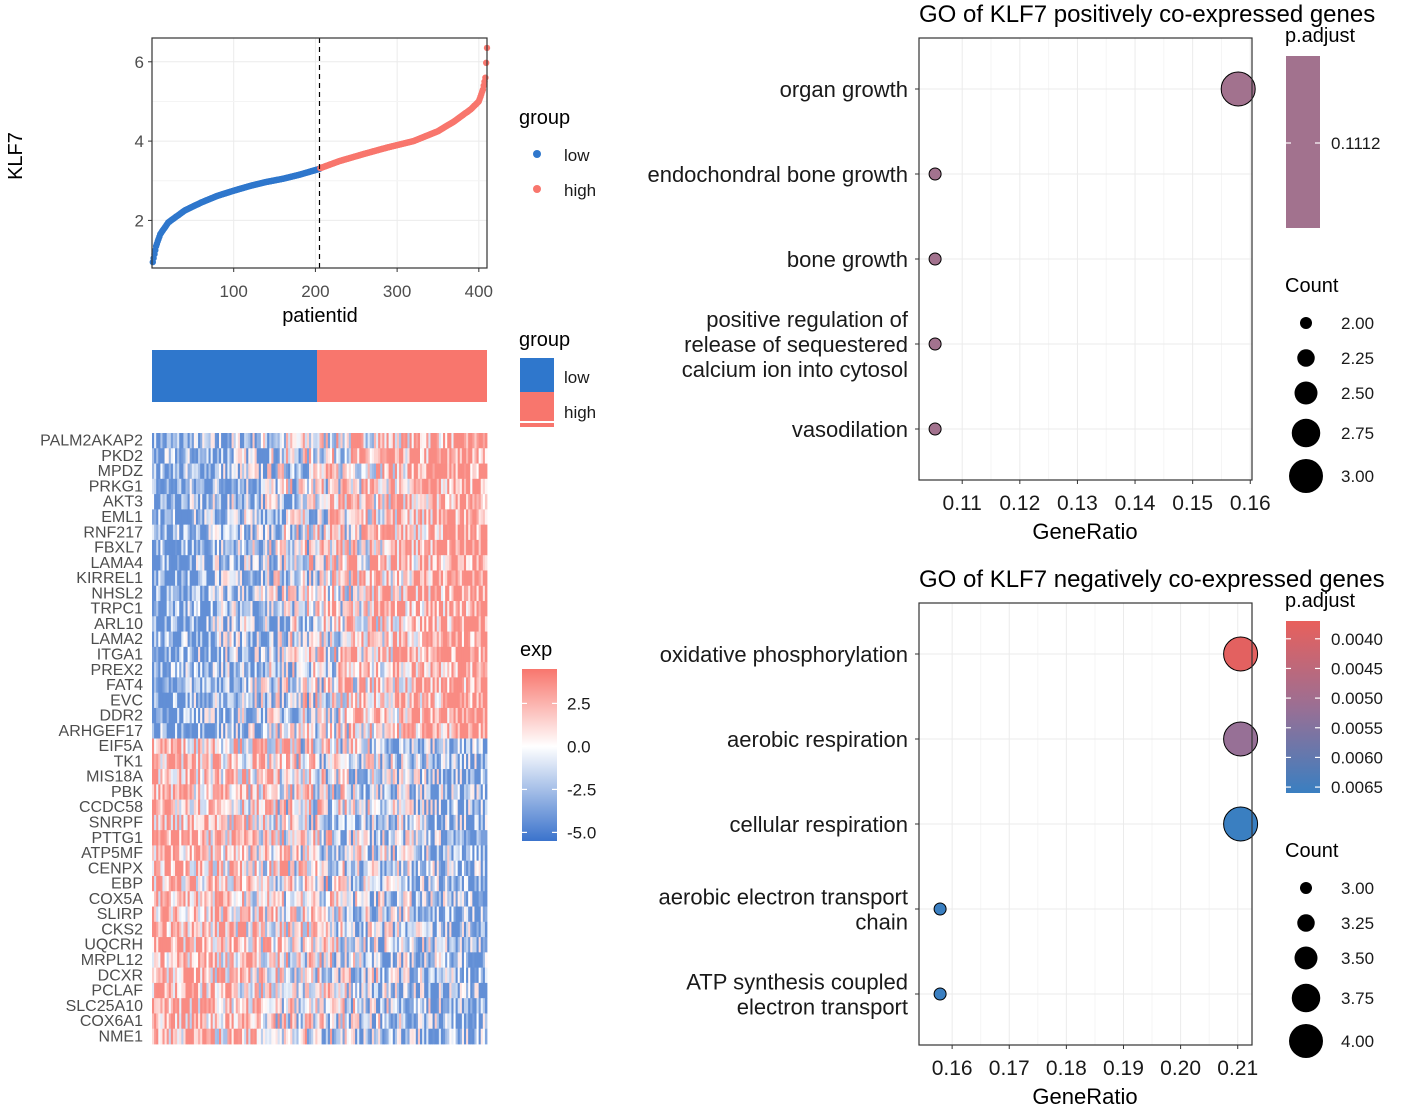  What do you see at coordinates (485, 77) in the screenshot?
I see `data-point-high` at bounding box center [485, 77].